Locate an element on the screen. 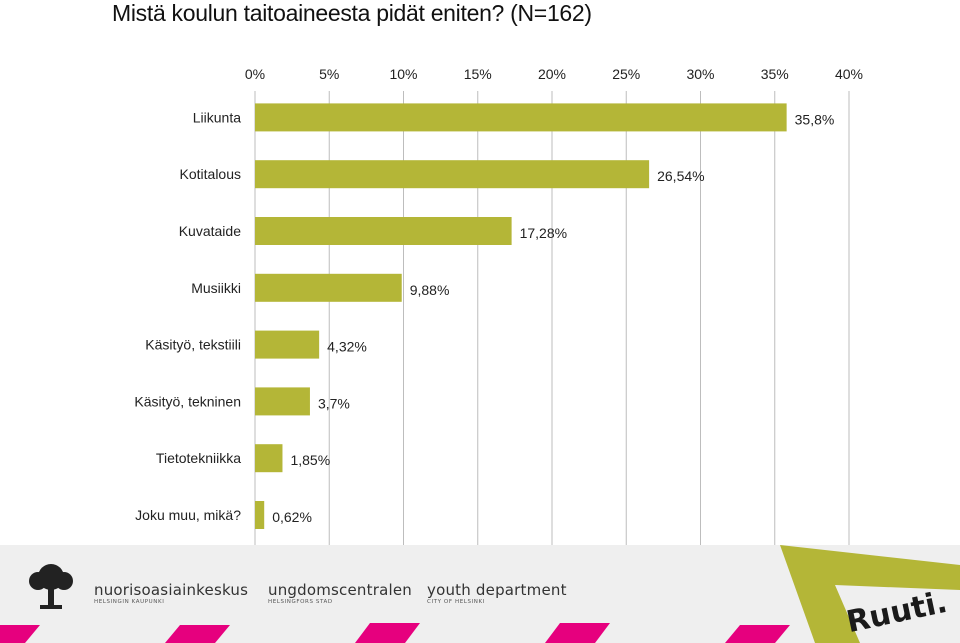 The width and height of the screenshot is (960, 643). data-label: 35,8% is located at coordinates (815, 119).